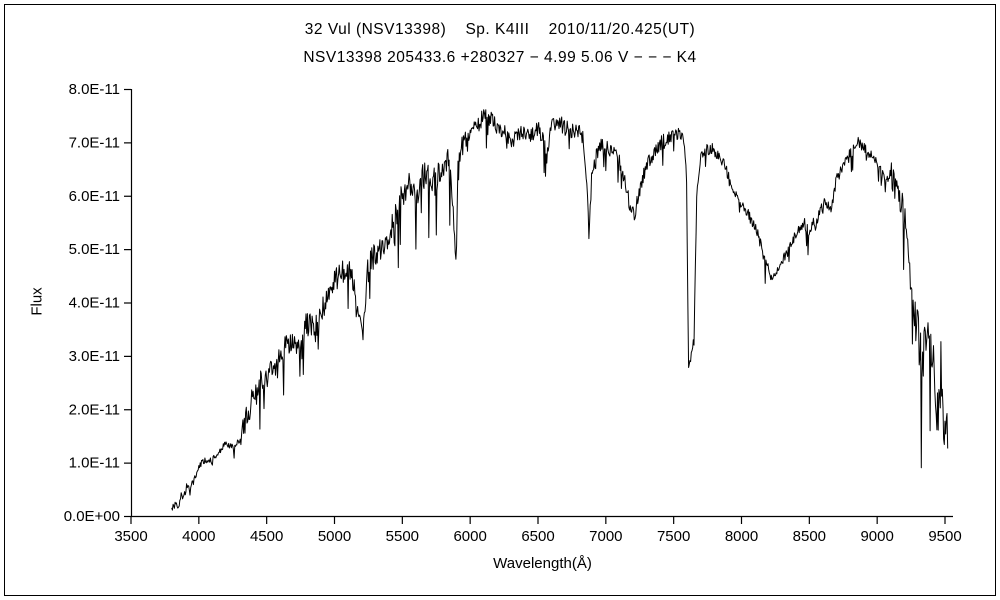 This screenshot has width=1000, height=600. What do you see at coordinates (92, 516) in the screenshot?
I see `y-tick-label: 0.0E+00` at bounding box center [92, 516].